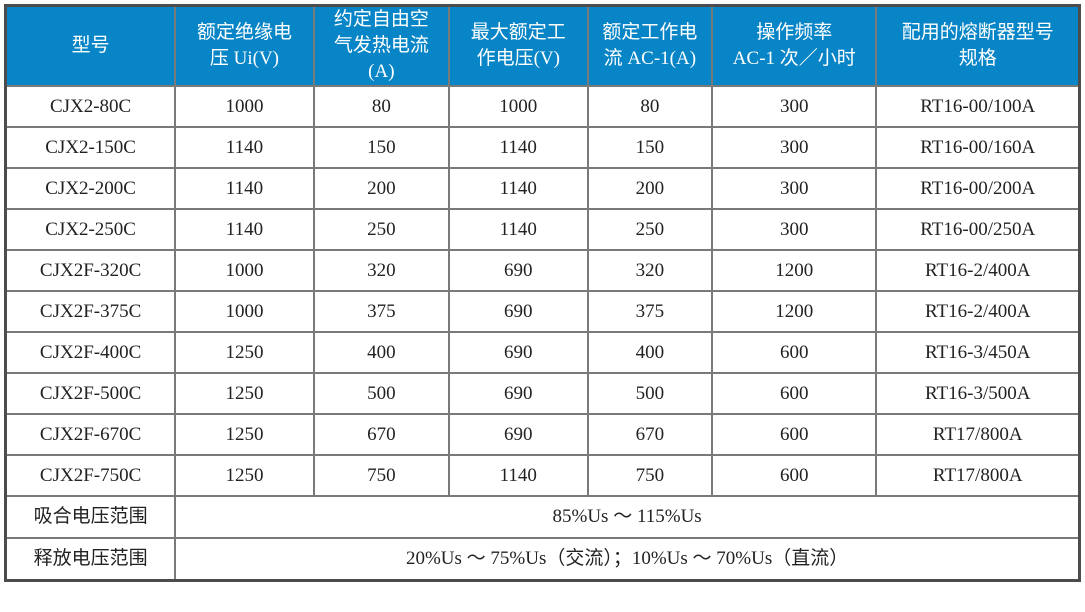 The image size is (1085, 612). Describe the element at coordinates (381, 45) in the screenshot. I see `header-cell-col3: 约定自由空 气发热电流 (A)` at that location.